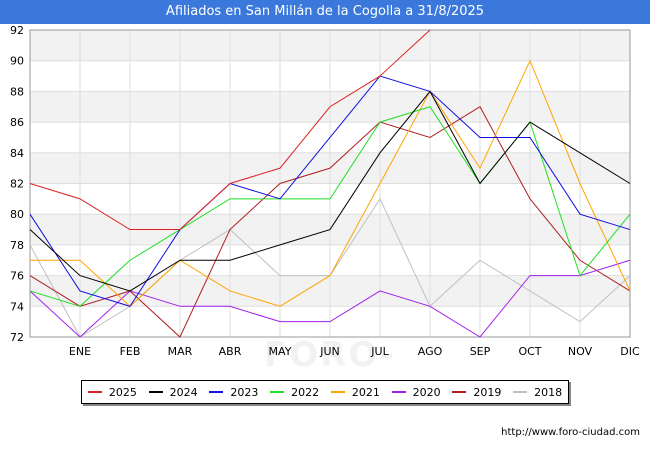 The width and height of the screenshot is (650, 450). Describe the element at coordinates (280, 351) in the screenshot. I see `x-tick-label: MAY` at that location.